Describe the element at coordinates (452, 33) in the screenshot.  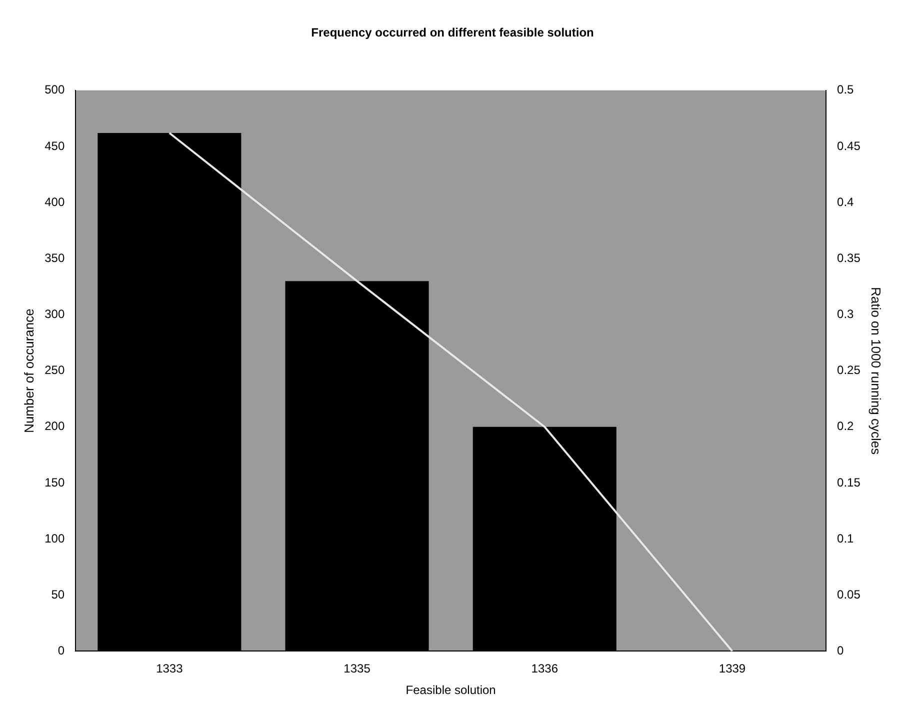
I see `chart-title: Frequency occurred on different feasible solution` at that location.